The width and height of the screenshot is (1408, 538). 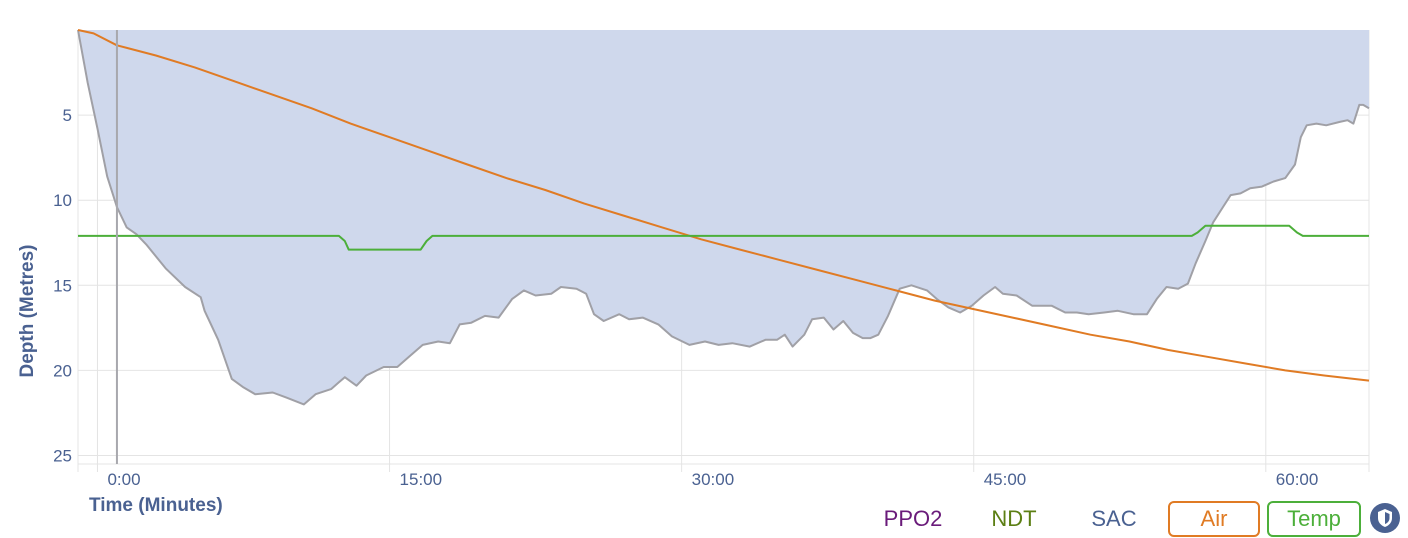 What do you see at coordinates (62, 200) in the screenshot?
I see `y-tick-label: 10` at bounding box center [62, 200].